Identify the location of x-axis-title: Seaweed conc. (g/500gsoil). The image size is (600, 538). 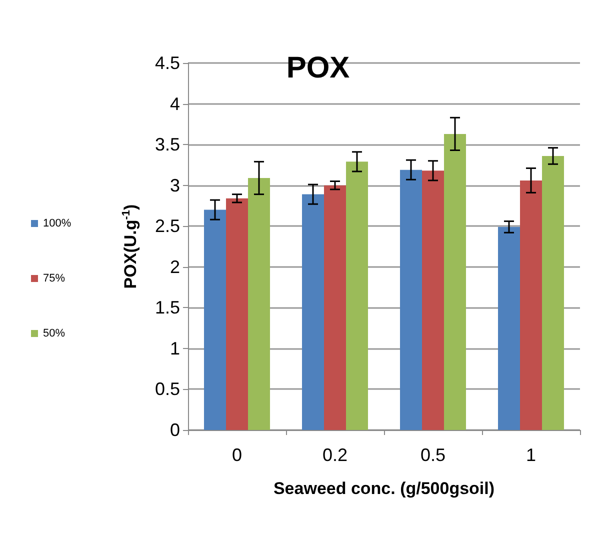
(384, 488).